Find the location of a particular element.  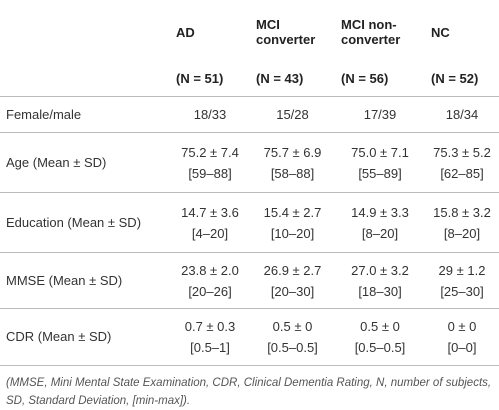

cell-line: 0.7 ± 0.3 is located at coordinates (210, 326).